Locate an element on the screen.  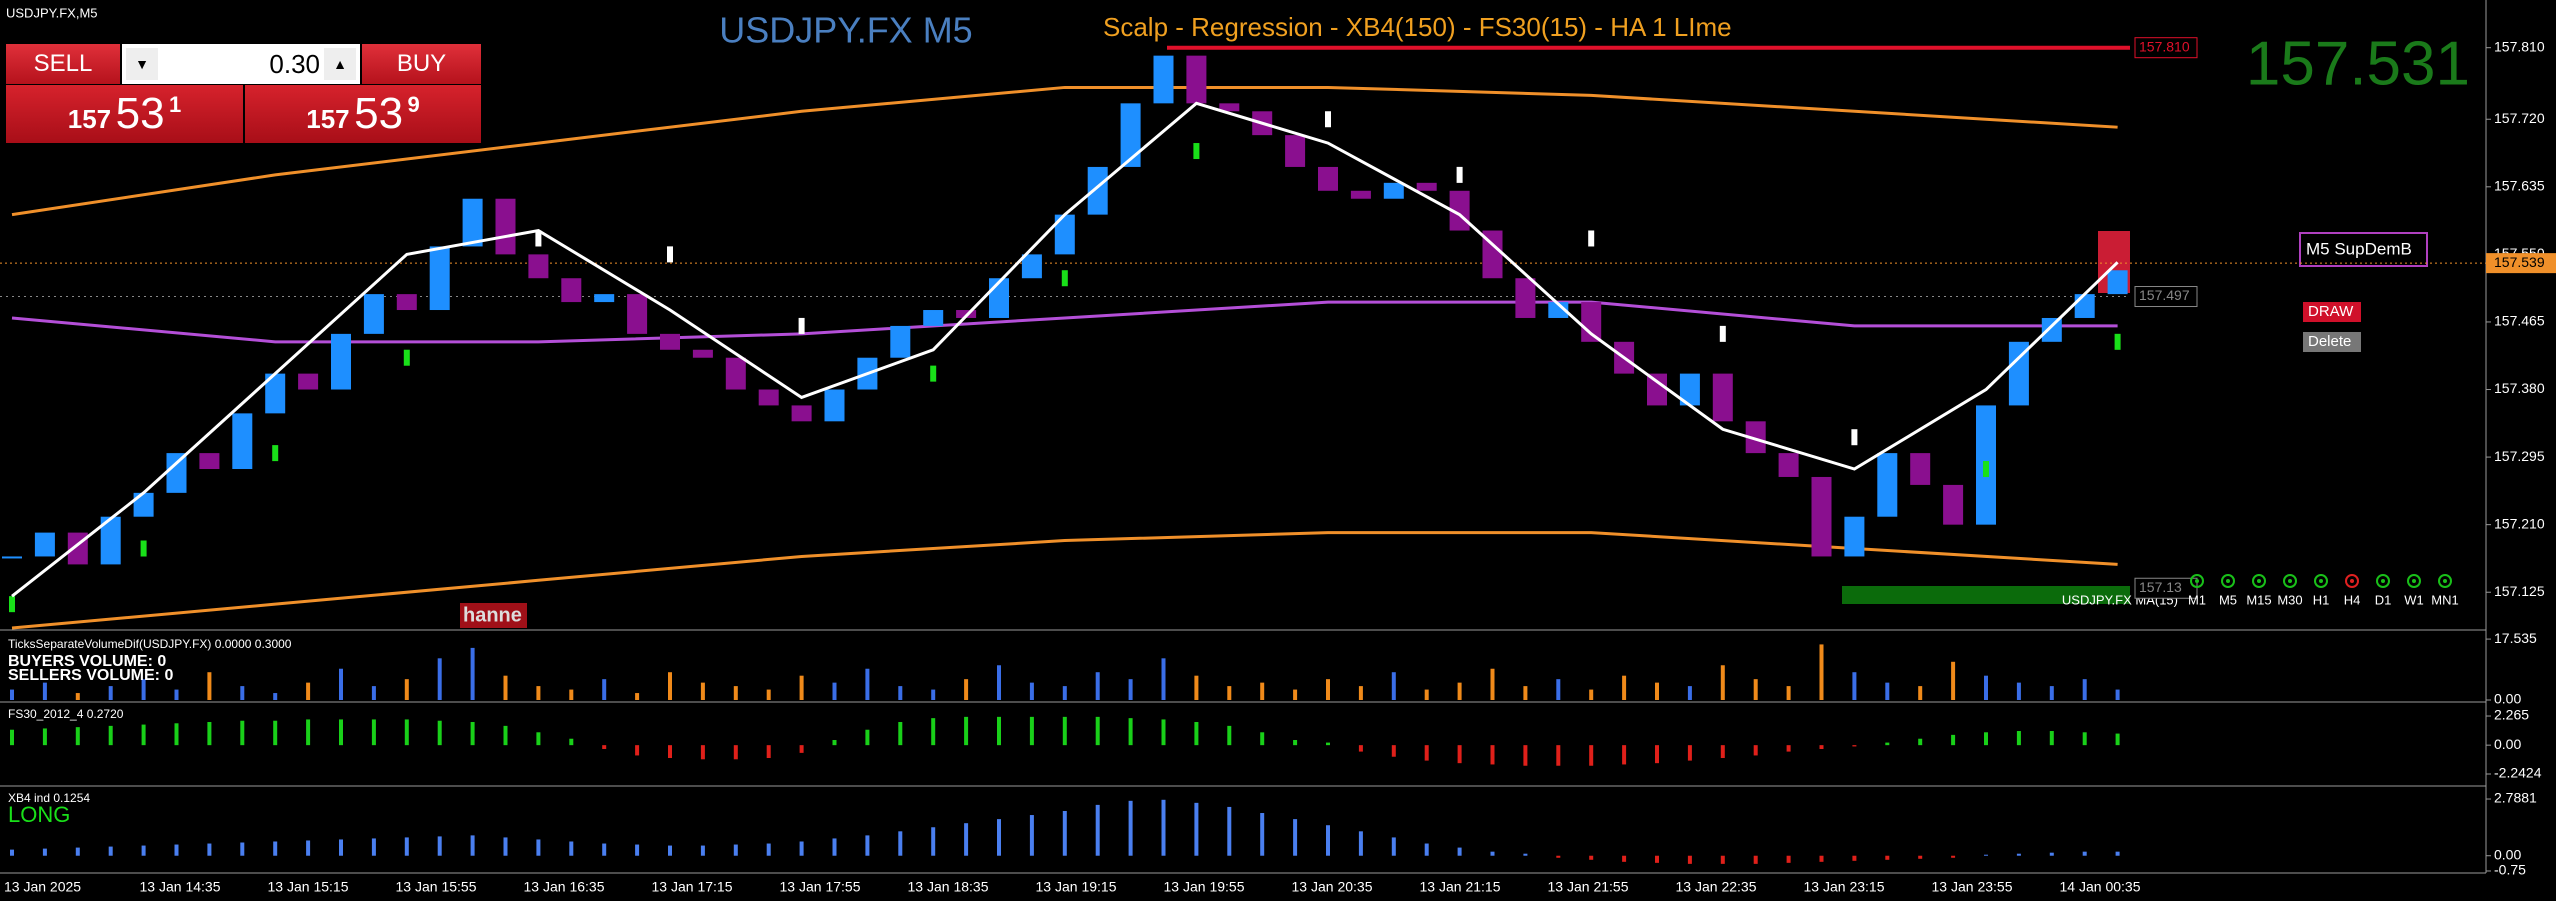
delete-button-bg is located at coordinates (2332, 342).